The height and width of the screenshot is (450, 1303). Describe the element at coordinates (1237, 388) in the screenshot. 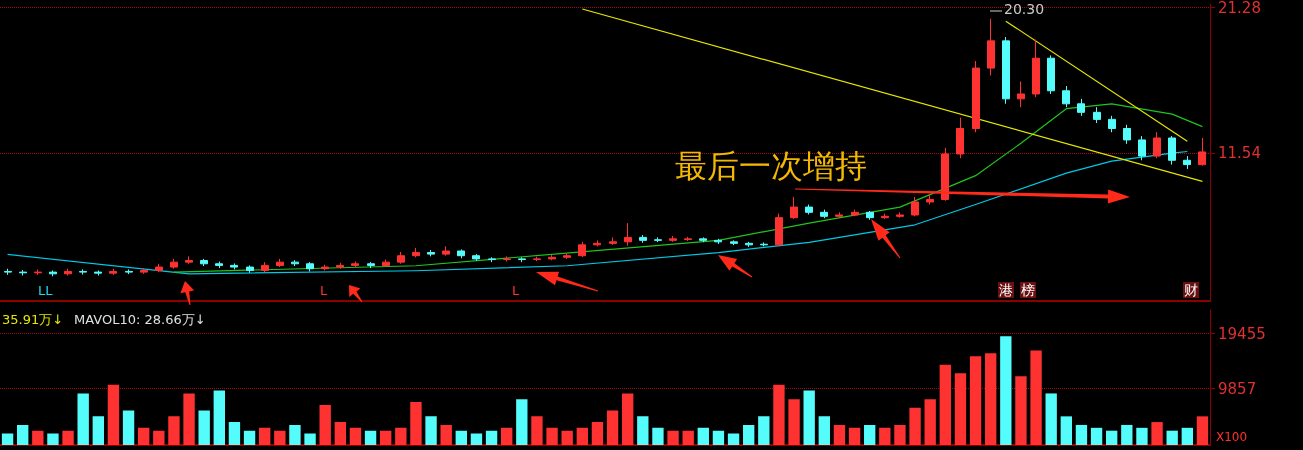

I see `y-tick-label: 9857` at that location.